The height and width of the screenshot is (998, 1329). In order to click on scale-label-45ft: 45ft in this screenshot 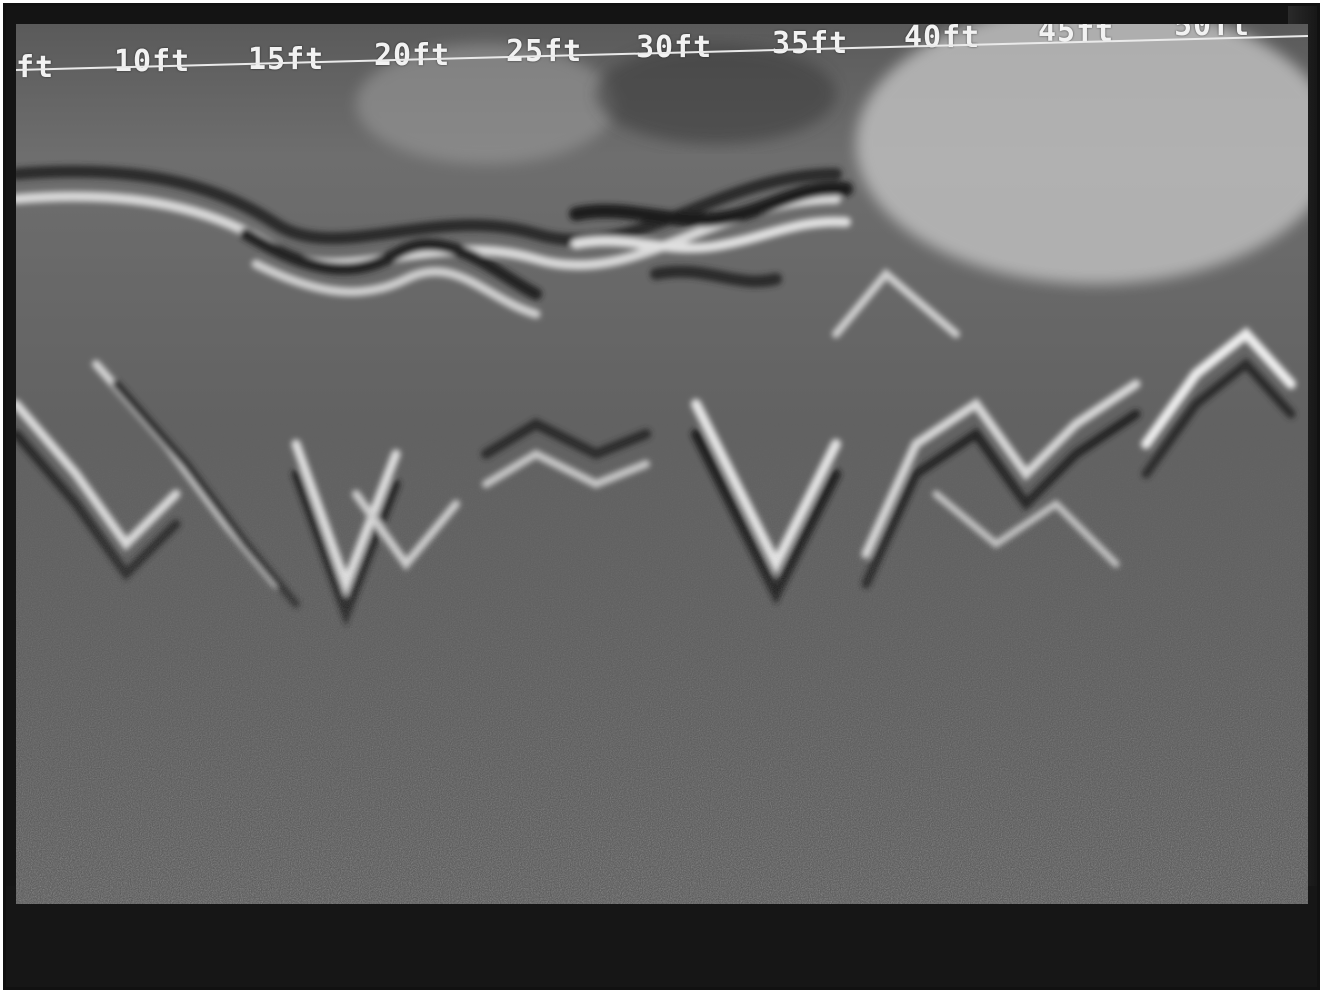, I will do `click(1076, 36)`.